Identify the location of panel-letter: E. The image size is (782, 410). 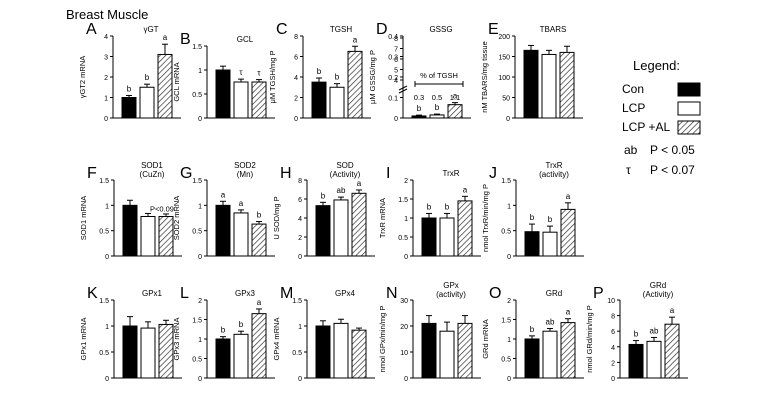
(493, 29).